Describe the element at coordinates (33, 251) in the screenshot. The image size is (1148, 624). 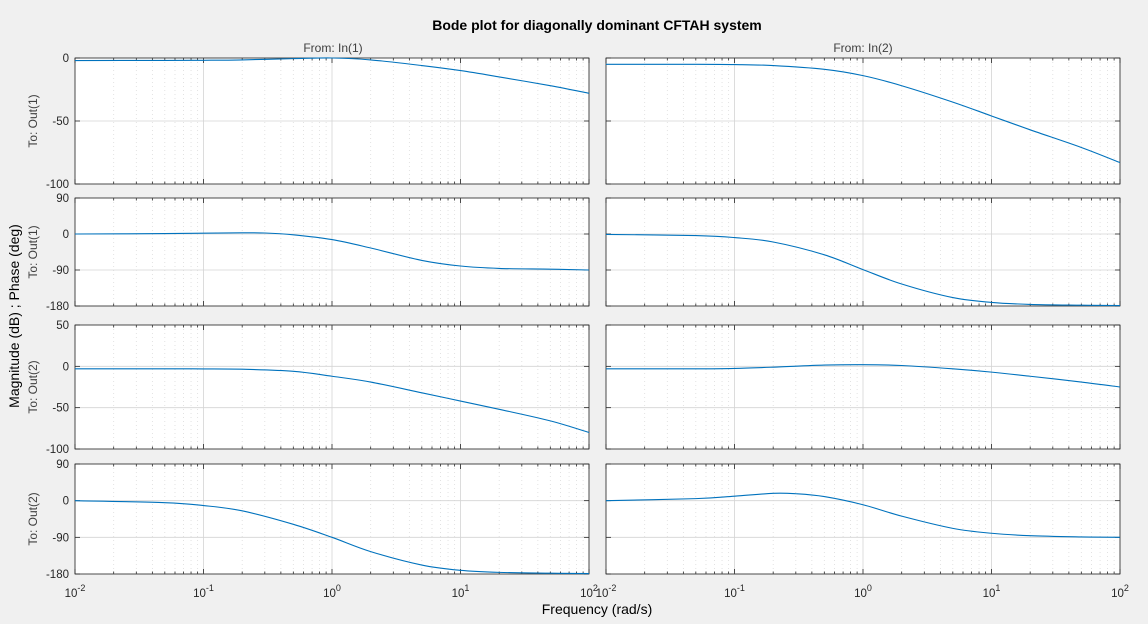
I see `row-label-1: To: Out(1)` at that location.